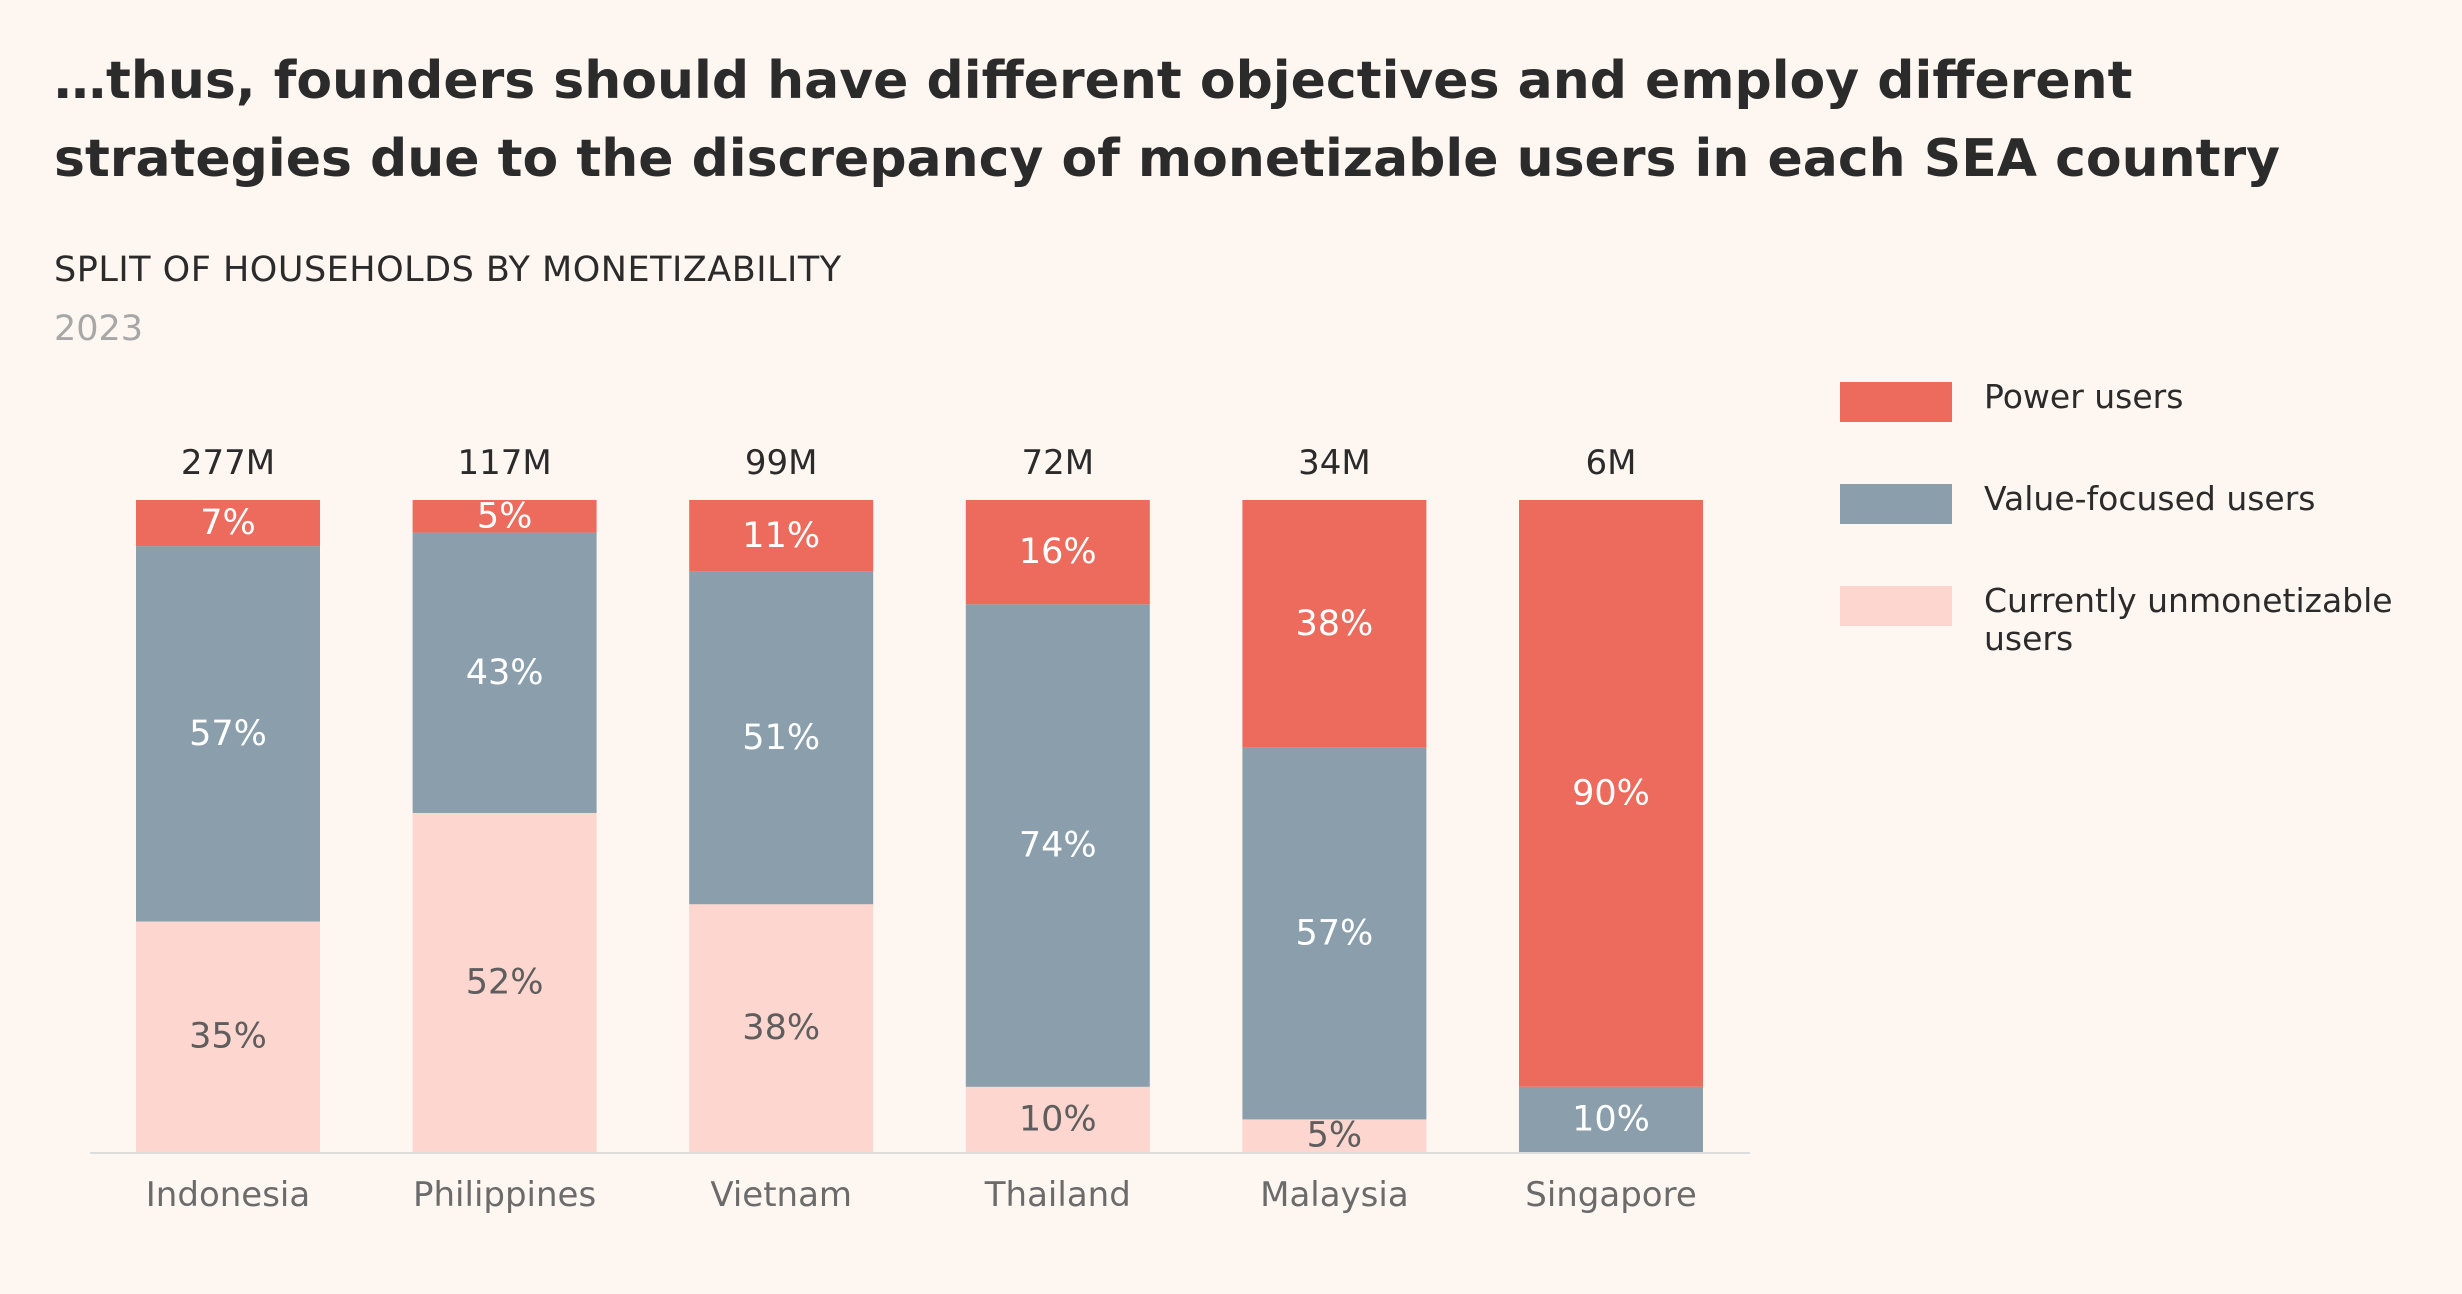  I want to click on legend-label-value-focused-users: Value-focused users, so click(2150, 498).